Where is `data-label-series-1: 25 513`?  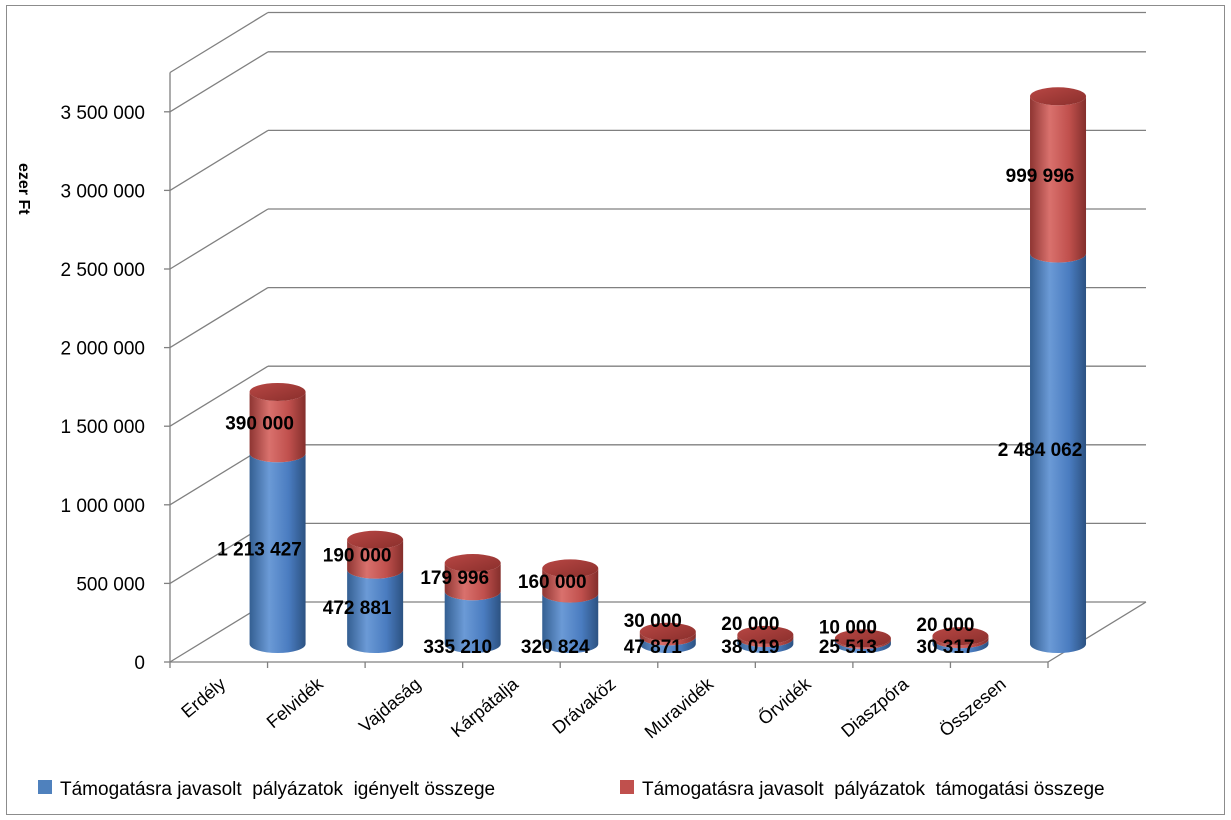 data-label-series-1: 25 513 is located at coordinates (848, 647).